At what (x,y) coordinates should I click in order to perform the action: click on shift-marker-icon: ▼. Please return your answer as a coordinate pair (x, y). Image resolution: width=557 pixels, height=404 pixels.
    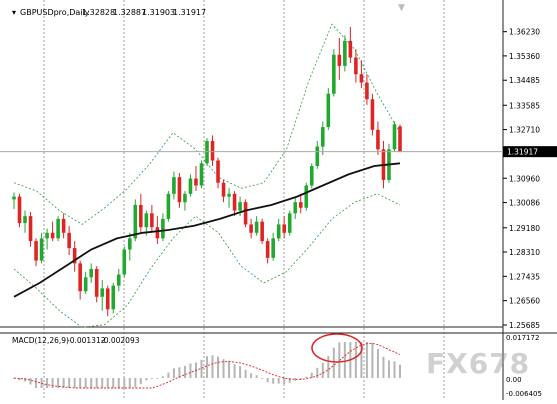
    Looking at the image, I should click on (401, 8).